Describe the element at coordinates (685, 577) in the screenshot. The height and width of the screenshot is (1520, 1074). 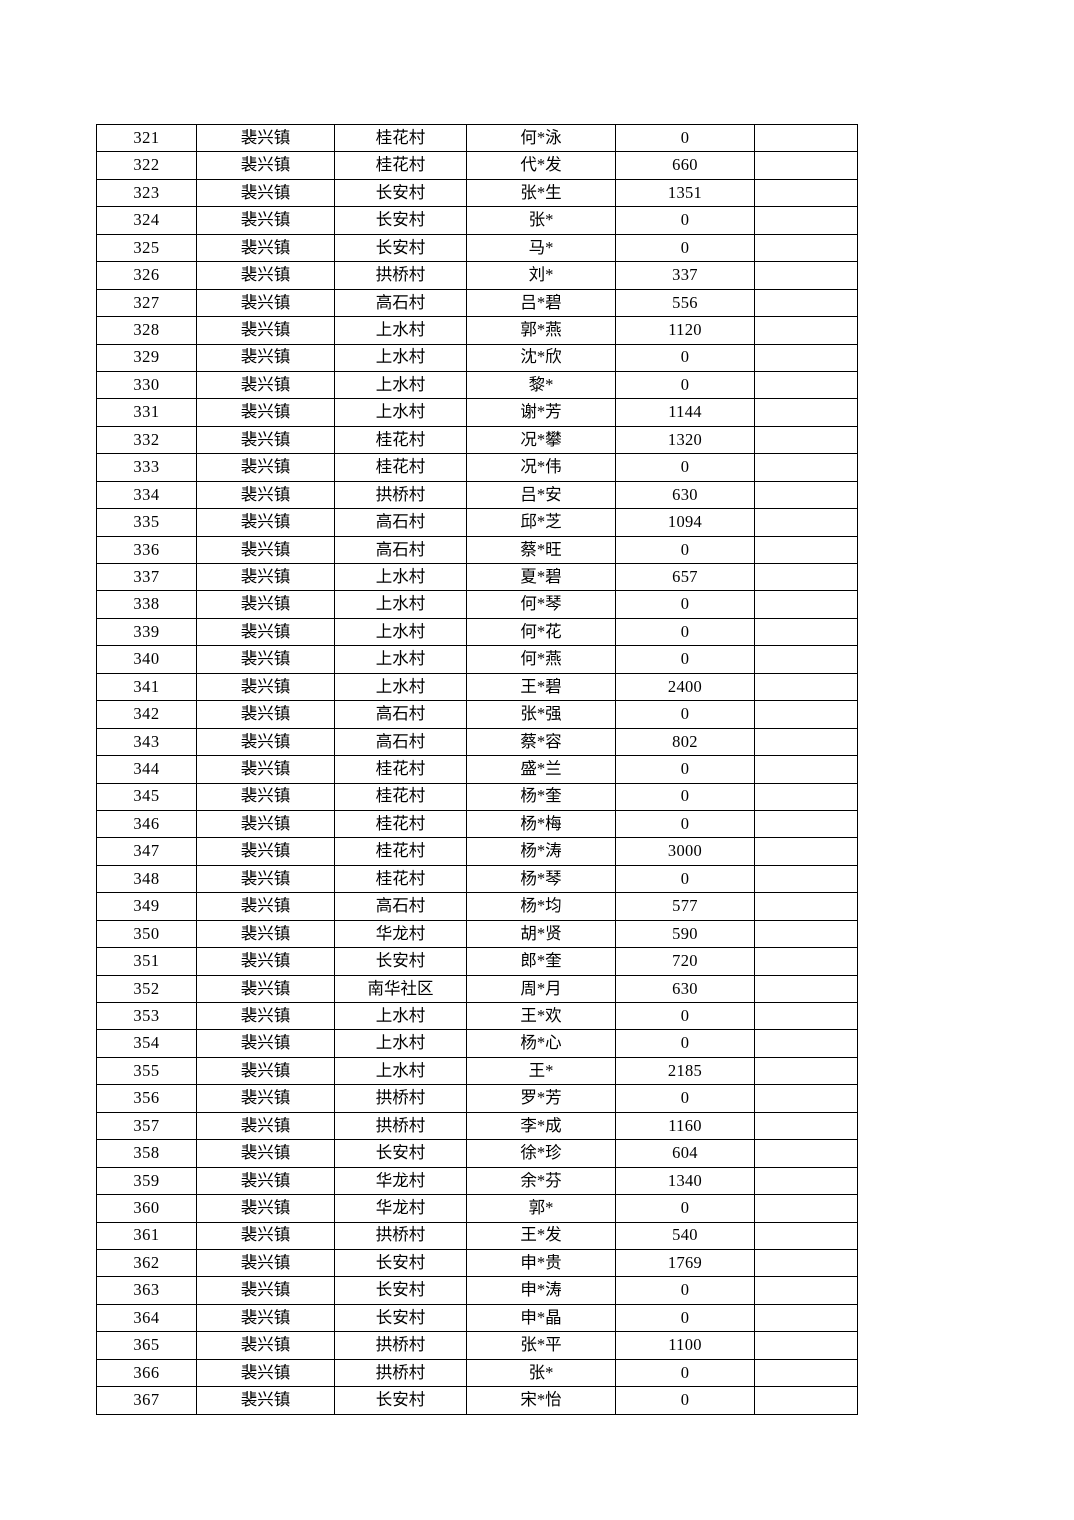
I see `cell-amount: 657` at that location.